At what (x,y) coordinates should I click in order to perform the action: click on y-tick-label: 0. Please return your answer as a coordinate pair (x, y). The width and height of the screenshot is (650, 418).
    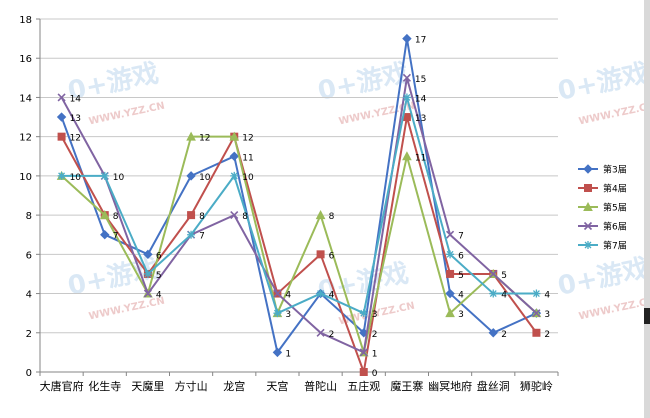
    Looking at the image, I should click on (29, 373).